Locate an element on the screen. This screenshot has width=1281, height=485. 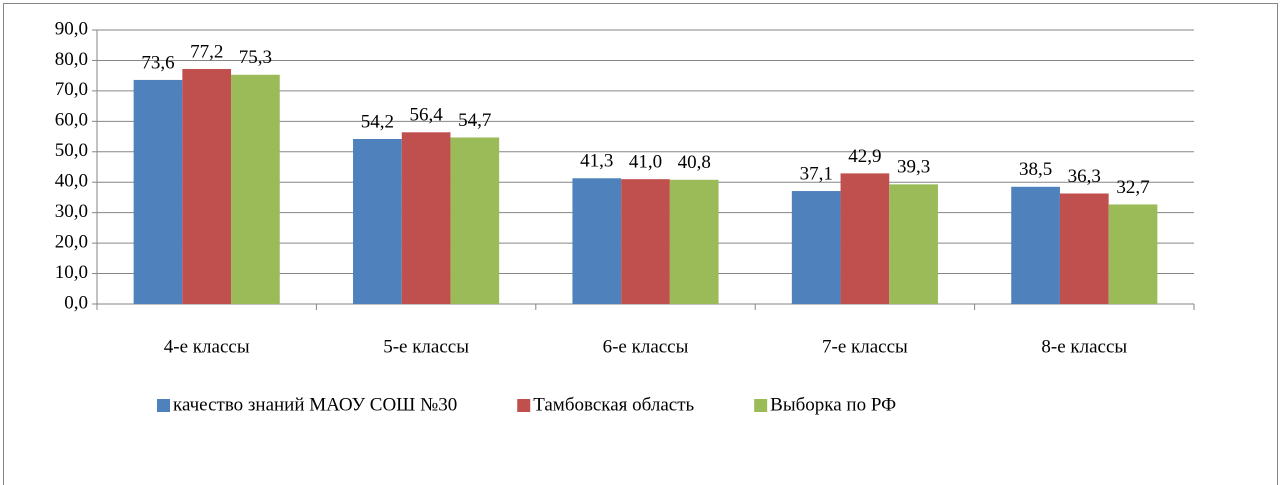
x-tick-label: 8-е классы is located at coordinates (1084, 346).